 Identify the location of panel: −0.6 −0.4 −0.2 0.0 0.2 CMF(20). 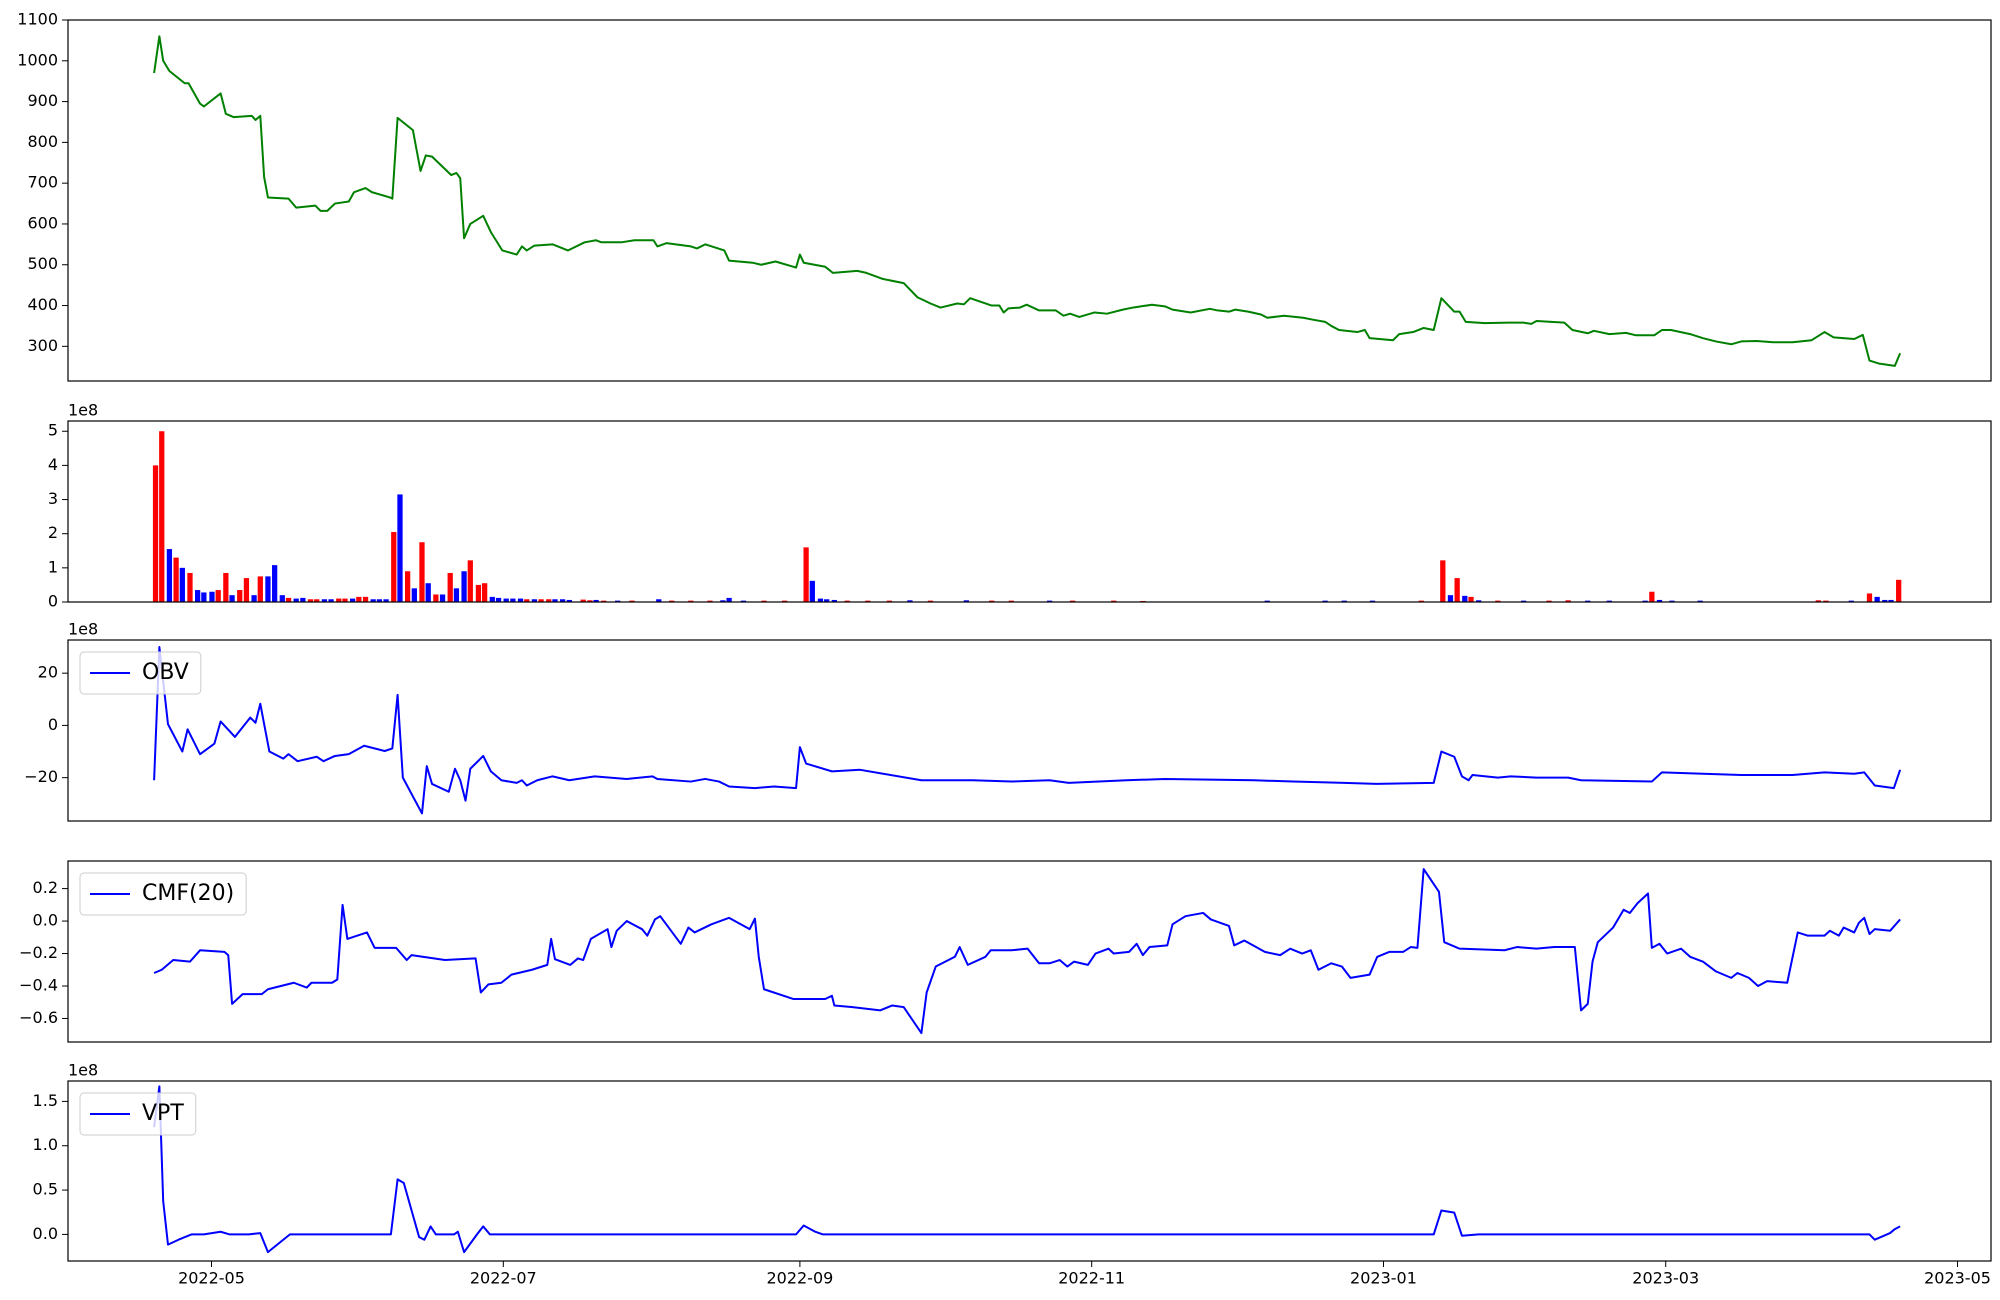
(1005, 951).